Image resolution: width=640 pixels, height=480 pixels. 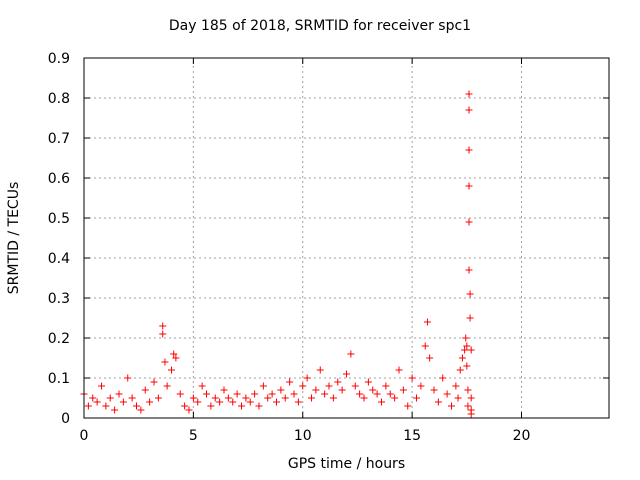 I want to click on y-tick-label: 0.3, so click(x=59, y=299).